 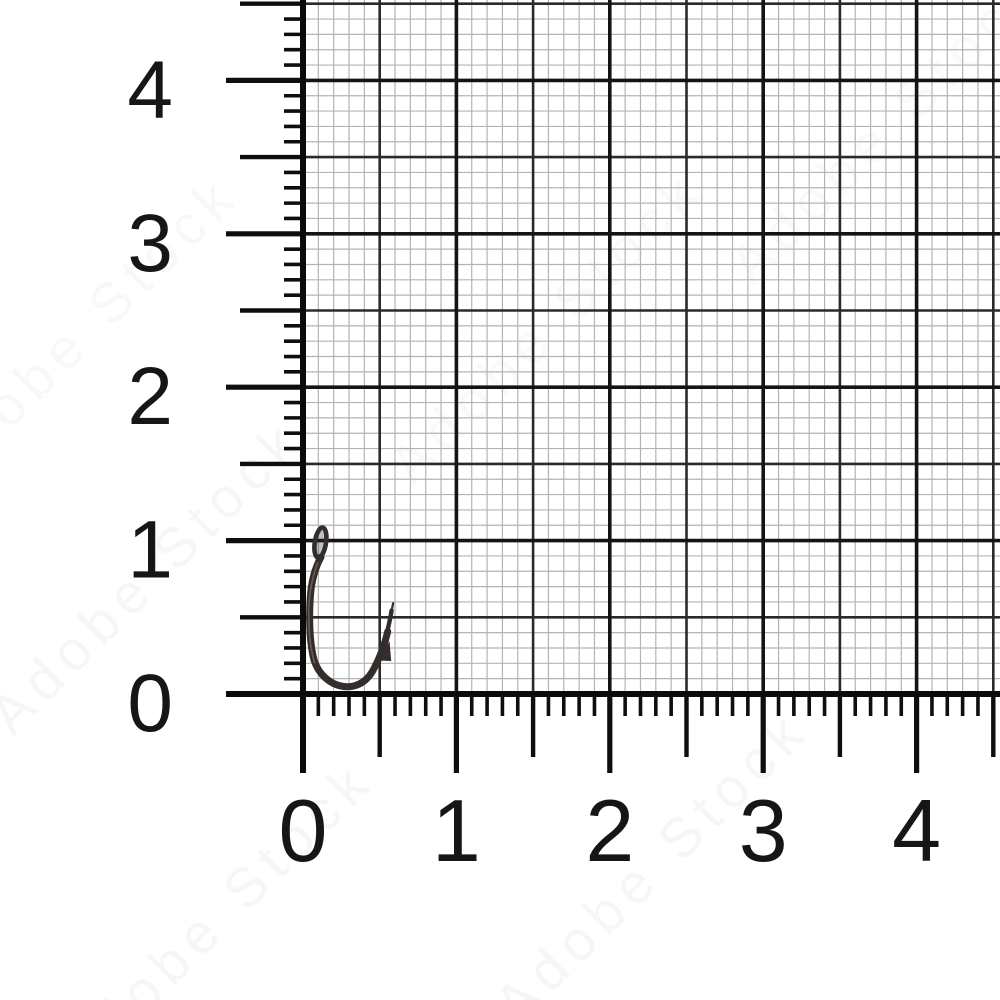 What do you see at coordinates (763, 830) in the screenshot?
I see `x-axis-label-3: 3` at bounding box center [763, 830].